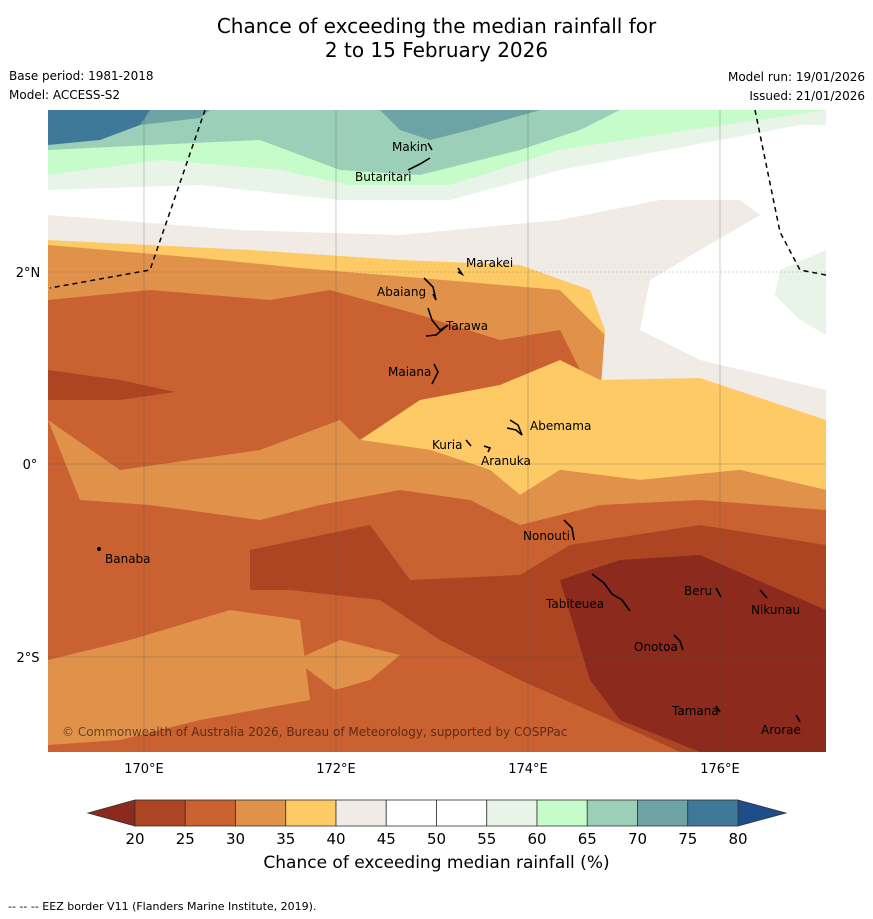 The width and height of the screenshot is (873, 919). I want to click on place-label-marakei: Marakei, so click(489, 263).